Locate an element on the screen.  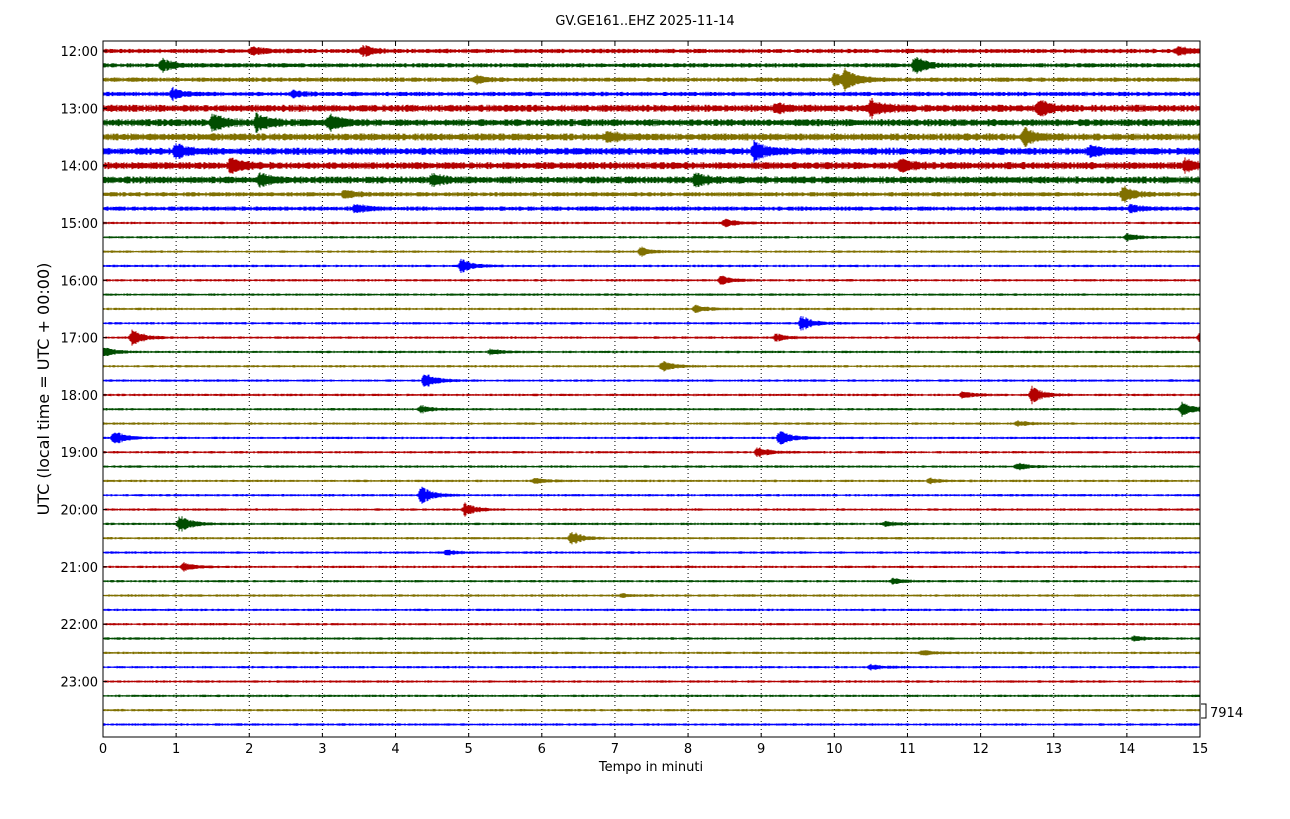
hour-label: 15:00 is located at coordinates (79, 224).